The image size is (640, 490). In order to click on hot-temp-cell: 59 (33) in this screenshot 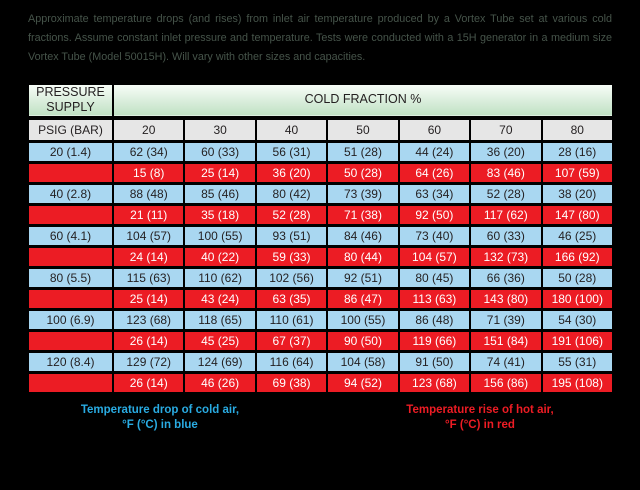, I will do `click(291, 257)`.